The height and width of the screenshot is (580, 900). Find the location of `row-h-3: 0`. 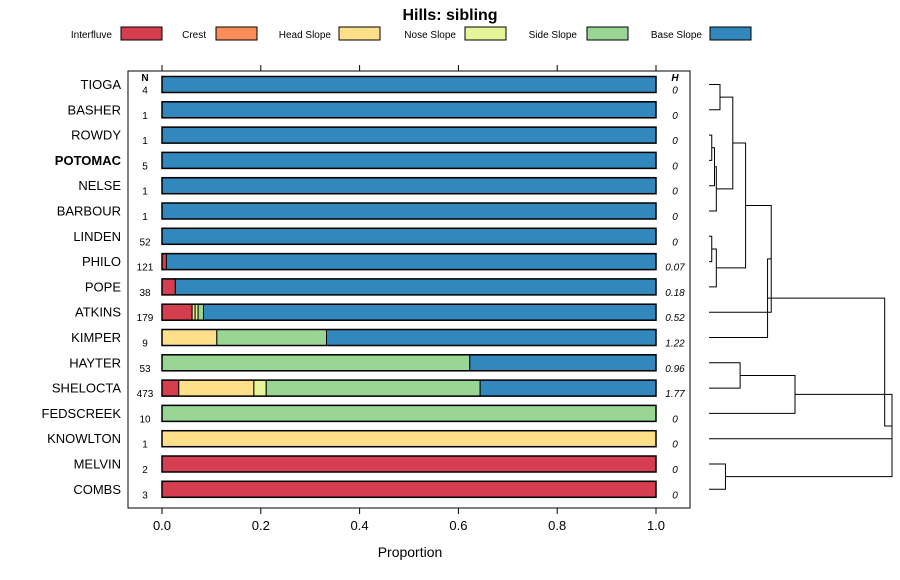

row-h-3: 0 is located at coordinates (675, 166).